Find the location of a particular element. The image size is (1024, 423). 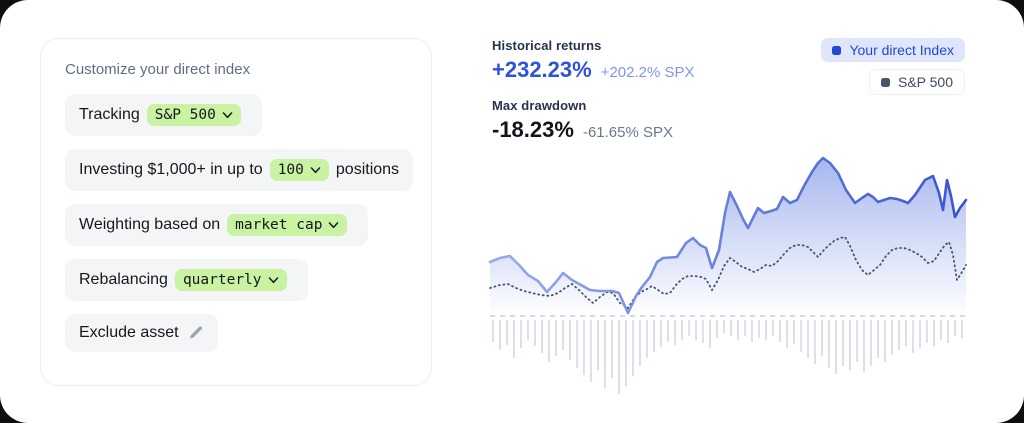

tracking-row: Tracking S&P 500 is located at coordinates (163, 115).